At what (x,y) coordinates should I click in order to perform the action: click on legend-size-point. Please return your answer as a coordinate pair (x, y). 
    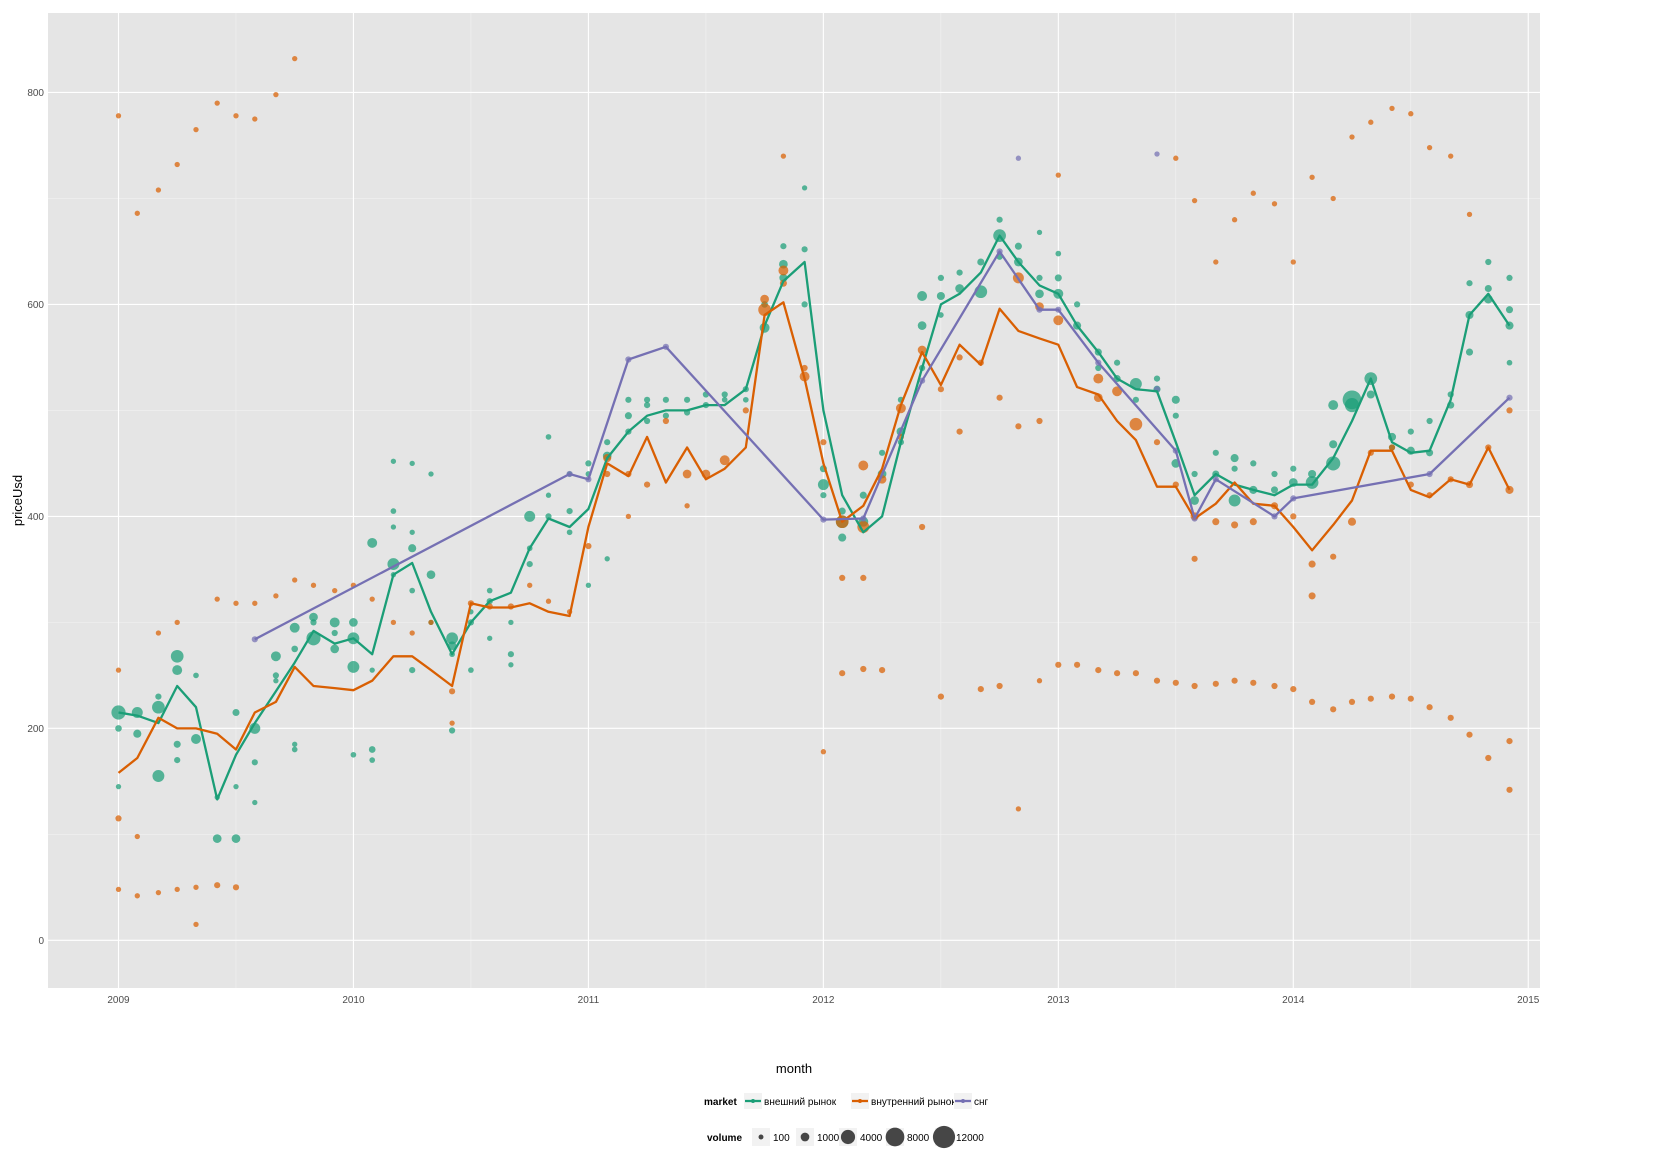
    Looking at the image, I should click on (848, 1137).